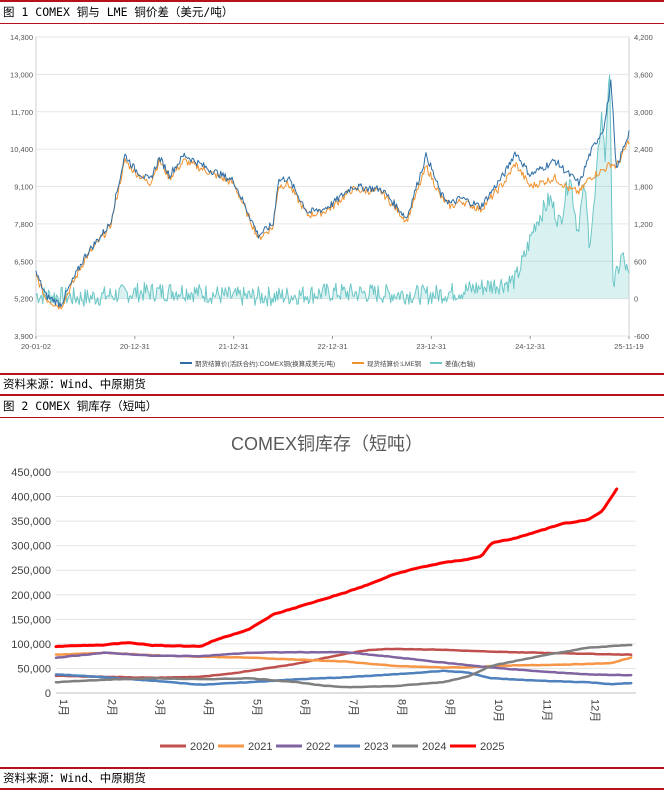 The height and width of the screenshot is (794, 664). Describe the element at coordinates (332, 346) in the screenshot. I see `x-tick-label: 22-12-31` at that location.